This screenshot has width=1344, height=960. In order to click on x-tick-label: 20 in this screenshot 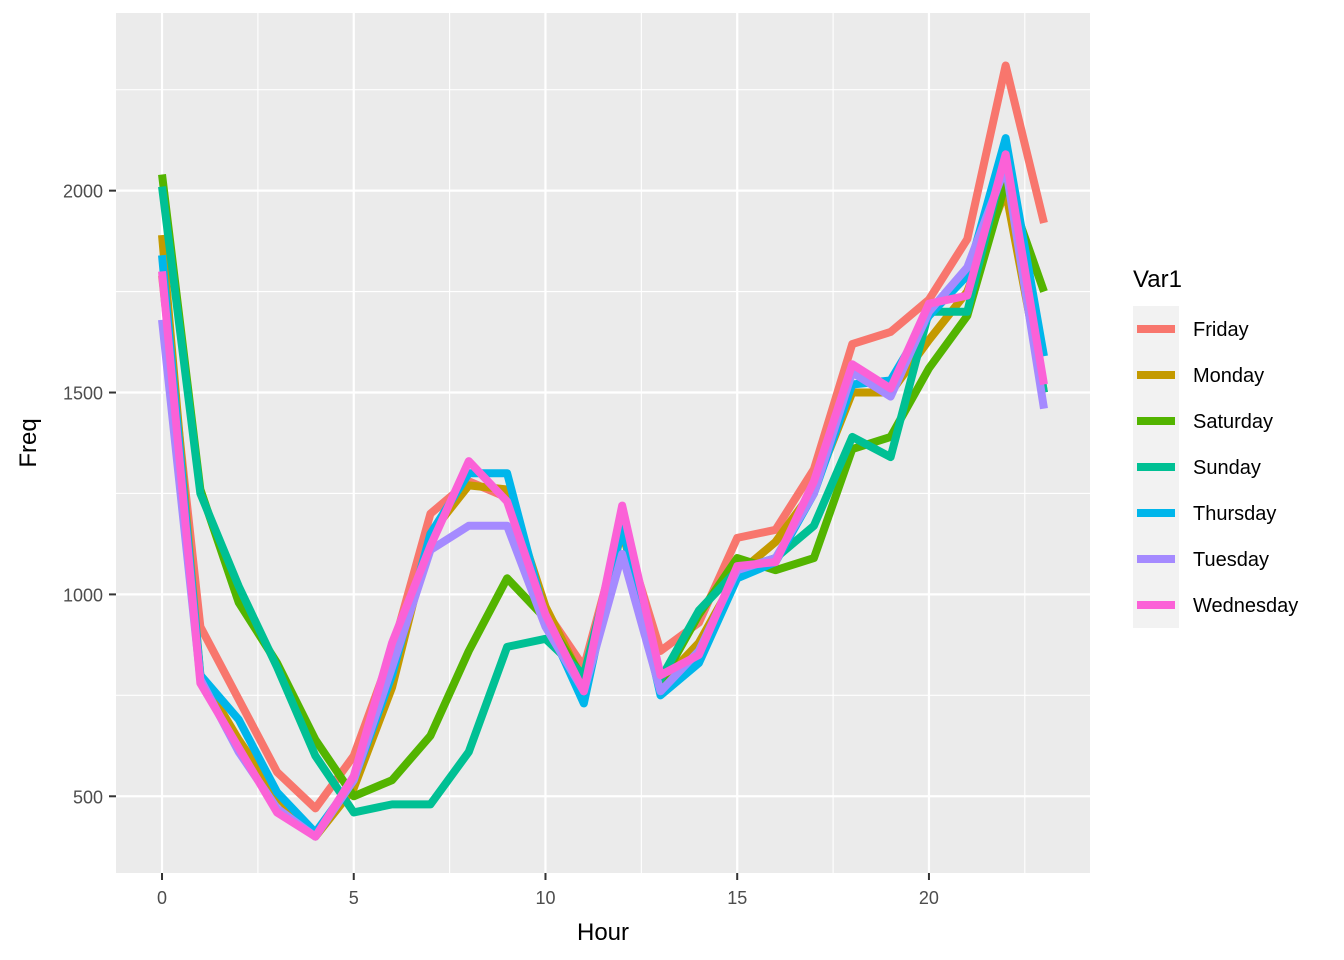, I will do `click(929, 898)`.